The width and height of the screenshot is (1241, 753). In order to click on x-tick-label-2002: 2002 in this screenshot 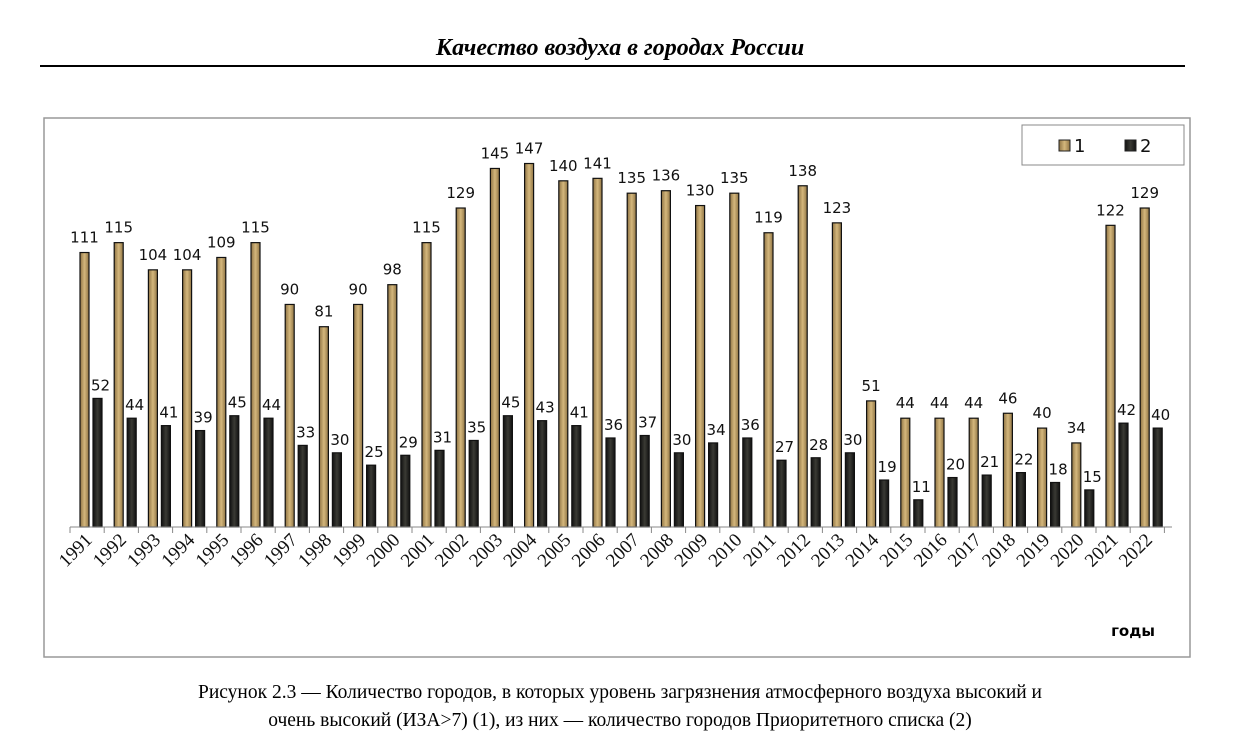, I will do `click(452, 551)`.